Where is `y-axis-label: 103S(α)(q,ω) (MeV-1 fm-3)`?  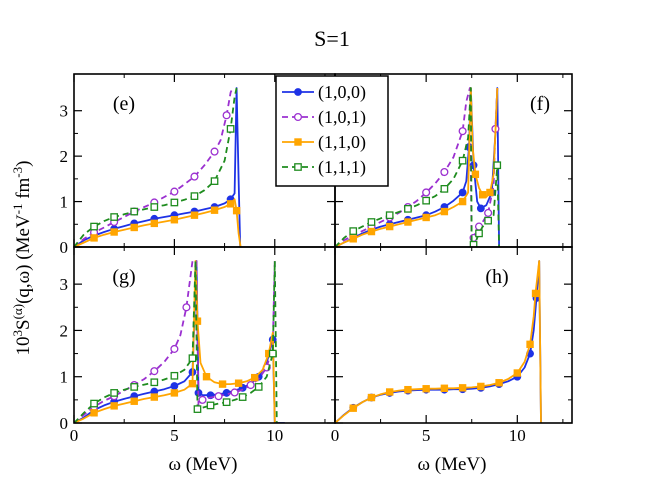 y-axis-label: 103S(α)(q,ω) (MeV-1 fm-3) is located at coordinates (22, 258).